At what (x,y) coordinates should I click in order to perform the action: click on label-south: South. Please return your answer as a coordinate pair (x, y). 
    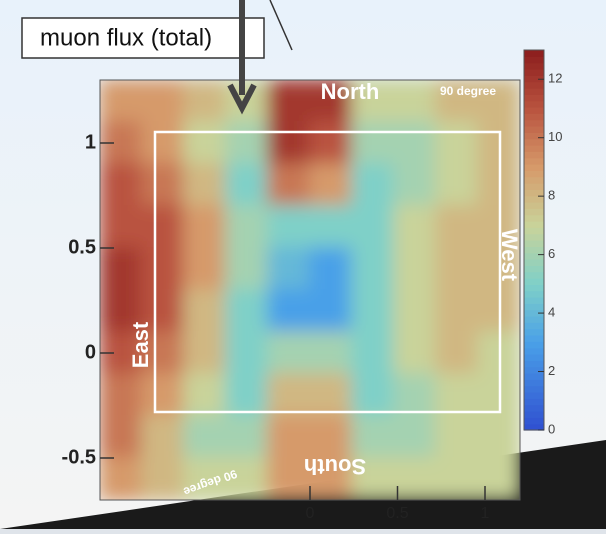
    Looking at the image, I should click on (335, 466).